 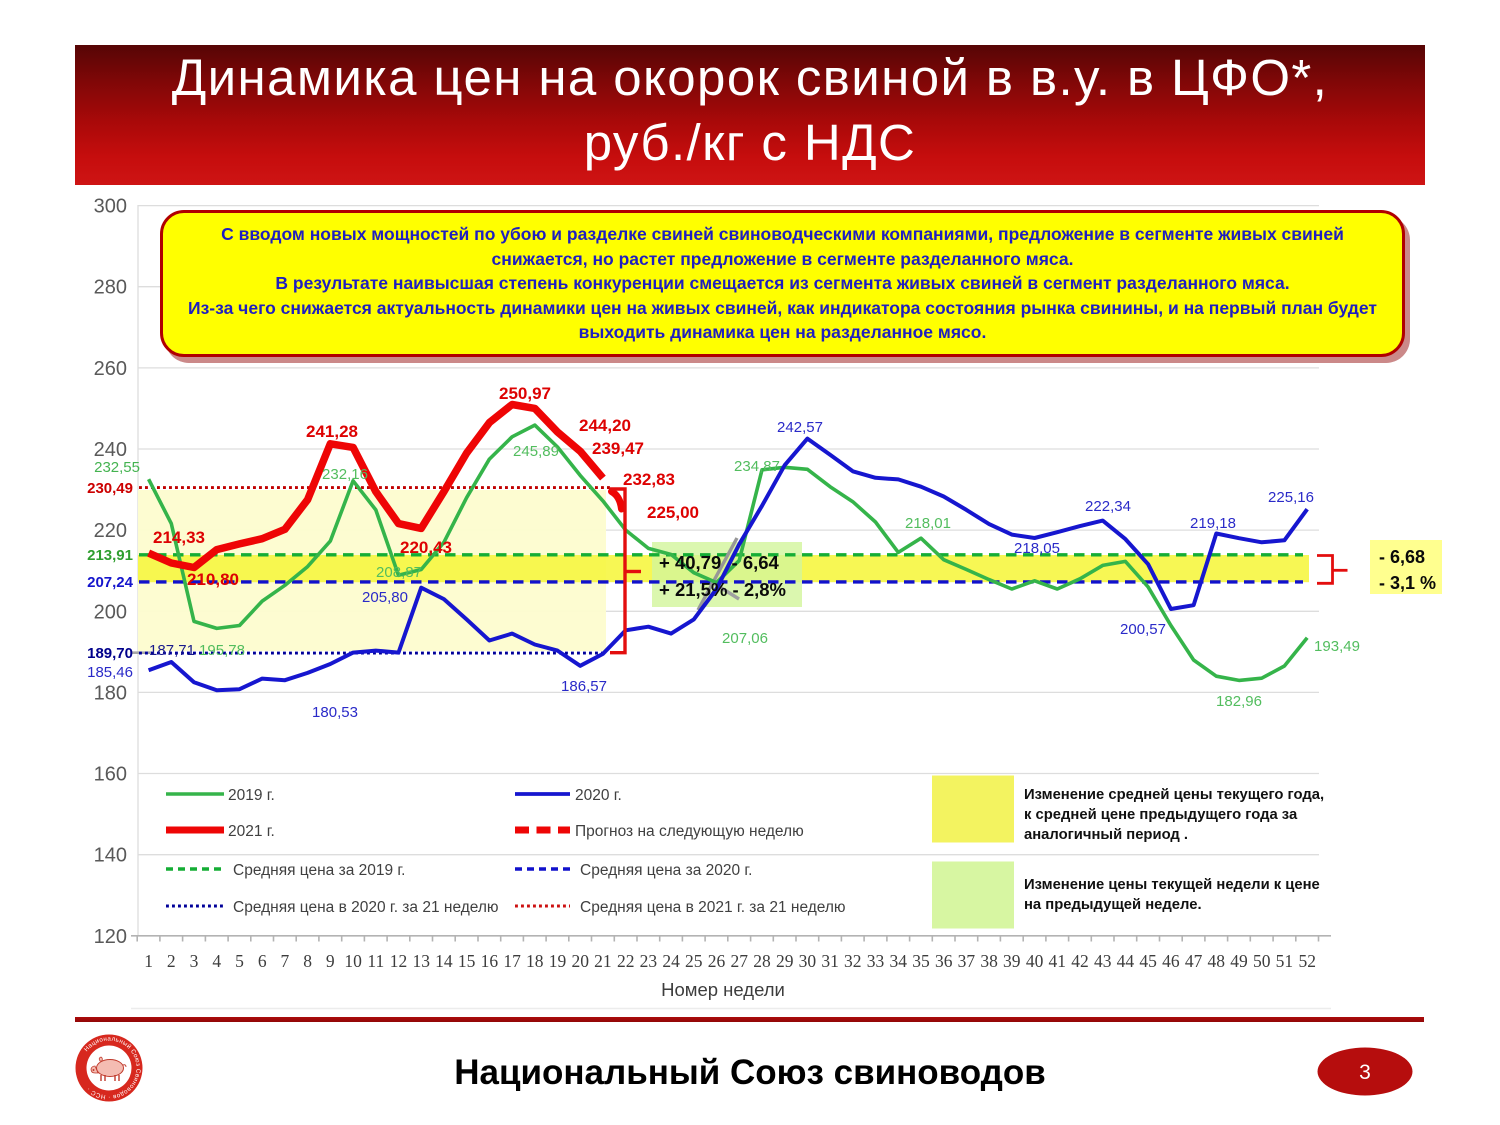 What do you see at coordinates (512, 961) in the screenshot?
I see `svg-text: 17` at bounding box center [512, 961].